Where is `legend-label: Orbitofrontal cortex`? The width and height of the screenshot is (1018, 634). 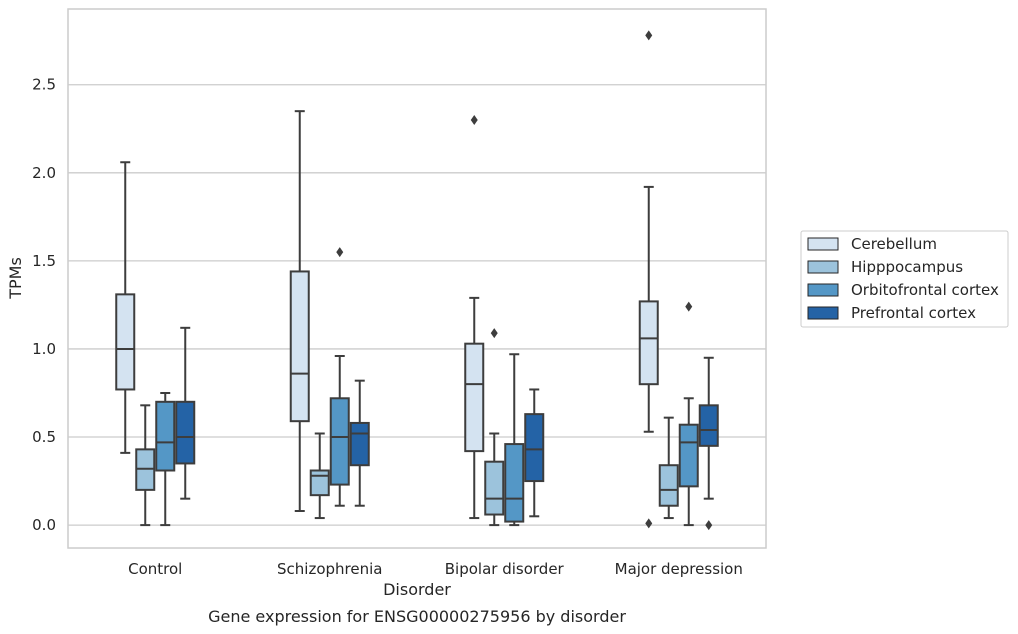
legend-label: Orbitofrontal cortex is located at coordinates (925, 290).